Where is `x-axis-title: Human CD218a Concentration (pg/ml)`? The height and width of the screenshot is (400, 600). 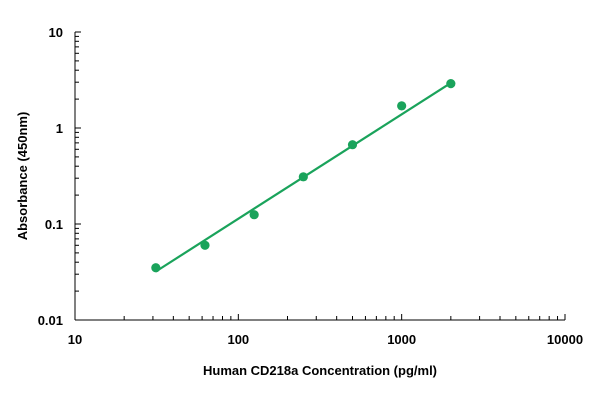 x-axis-title: Human CD218a Concentration (pg/ml) is located at coordinates (320, 370).